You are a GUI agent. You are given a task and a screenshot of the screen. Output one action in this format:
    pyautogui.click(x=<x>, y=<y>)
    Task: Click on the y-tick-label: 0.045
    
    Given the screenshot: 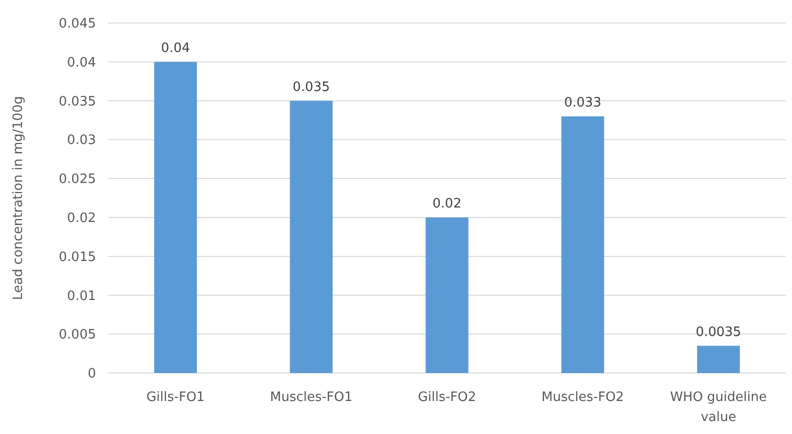 What is the action you would take?
    pyautogui.click(x=77, y=24)
    